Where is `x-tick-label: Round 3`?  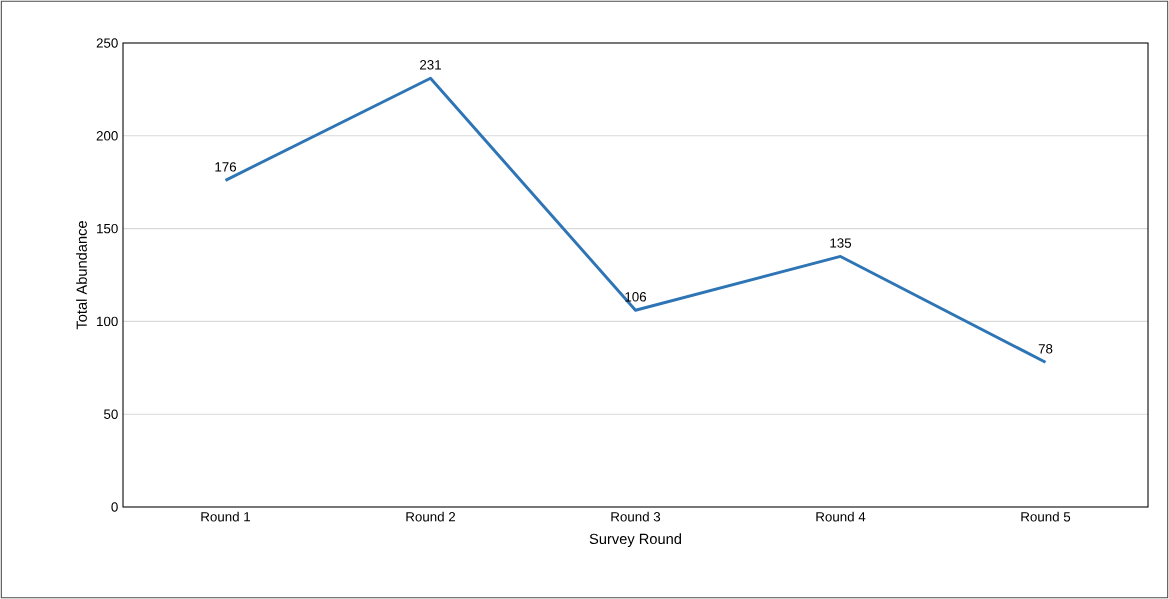 x-tick-label: Round 3 is located at coordinates (636, 516).